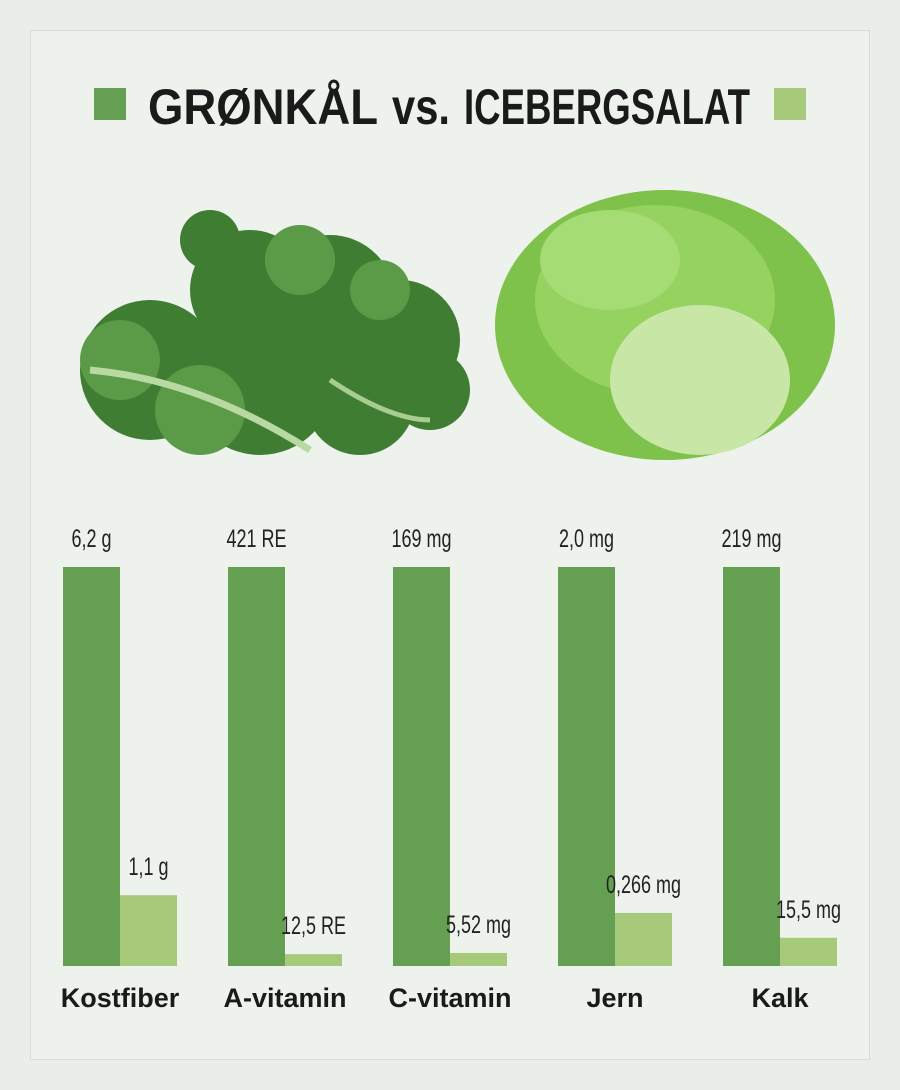 This screenshot has width=900, height=1090. I want to click on chart-title: vs., so click(421, 107).